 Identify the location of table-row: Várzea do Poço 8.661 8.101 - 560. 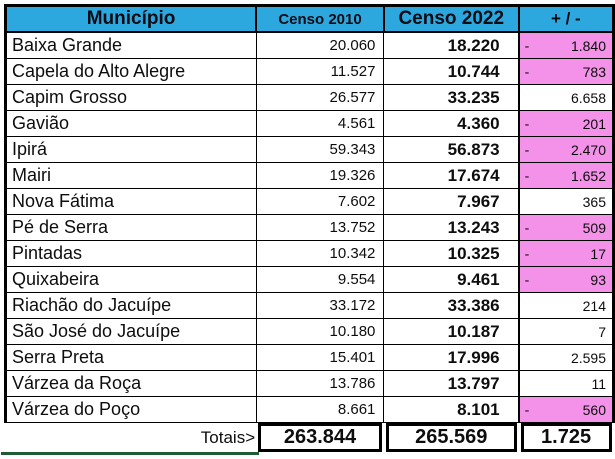
(309, 409).